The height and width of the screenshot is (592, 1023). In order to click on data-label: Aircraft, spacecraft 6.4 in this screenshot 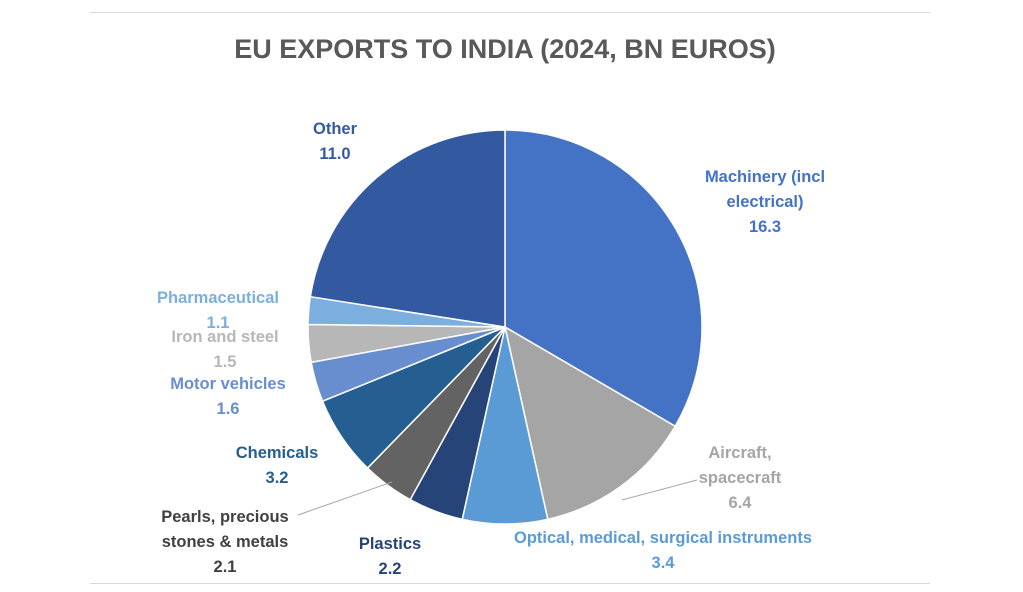, I will do `click(740, 478)`.